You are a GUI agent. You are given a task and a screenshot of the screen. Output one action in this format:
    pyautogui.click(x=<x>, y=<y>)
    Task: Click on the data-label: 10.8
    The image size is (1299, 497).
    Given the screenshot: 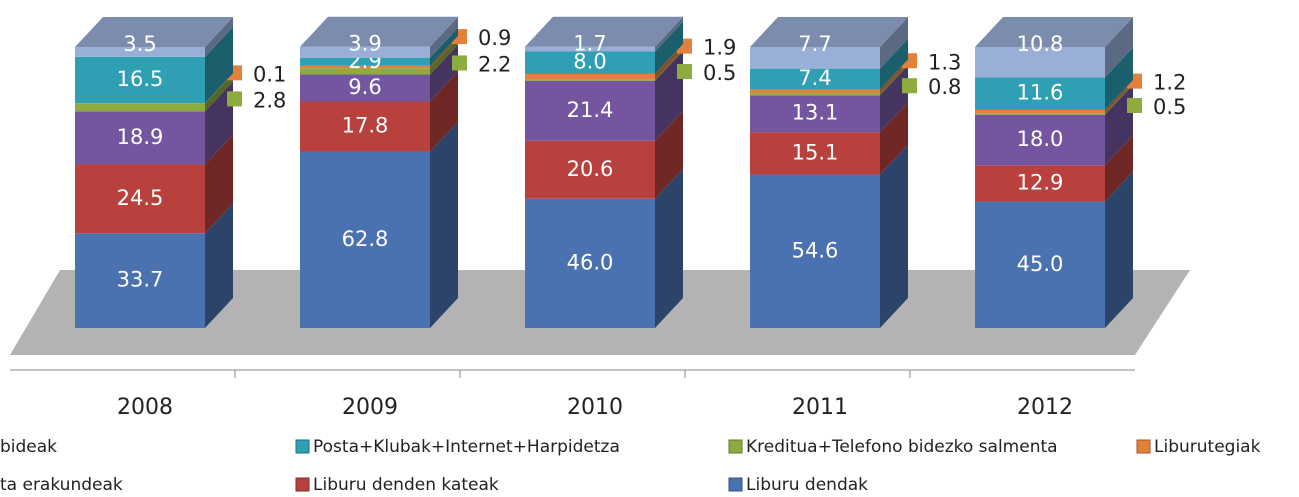 What is the action you would take?
    pyautogui.click(x=1040, y=44)
    